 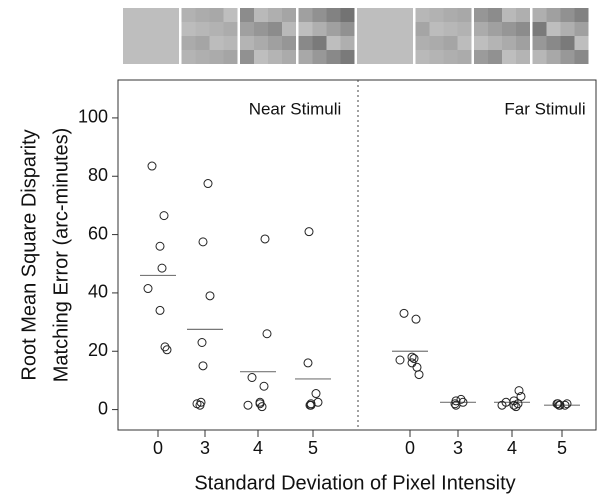 I want to click on x-tick-label: 5, so click(x=562, y=448).